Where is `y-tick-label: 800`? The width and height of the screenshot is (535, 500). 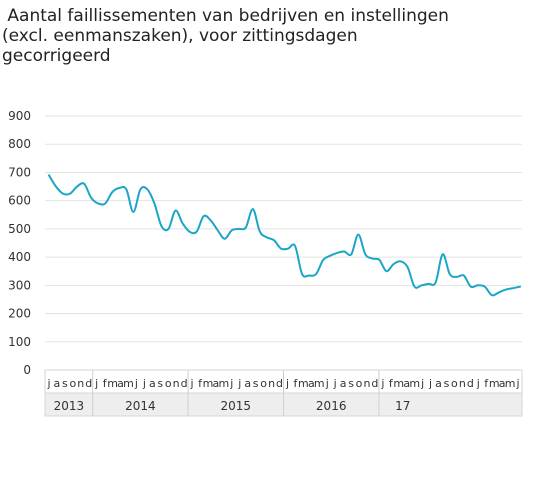 y-tick-label: 800 is located at coordinates (19, 144).